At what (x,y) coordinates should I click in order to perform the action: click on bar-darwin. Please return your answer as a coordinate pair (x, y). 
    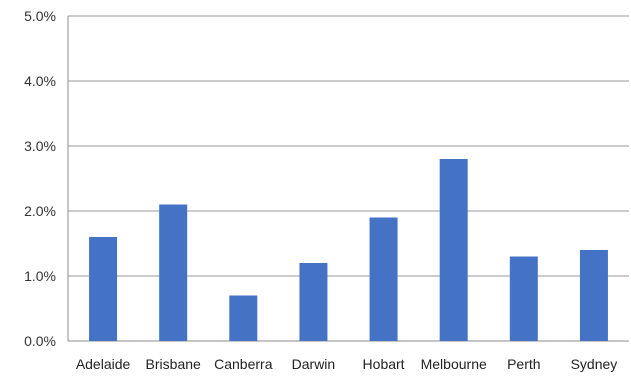
    Looking at the image, I should click on (313, 302).